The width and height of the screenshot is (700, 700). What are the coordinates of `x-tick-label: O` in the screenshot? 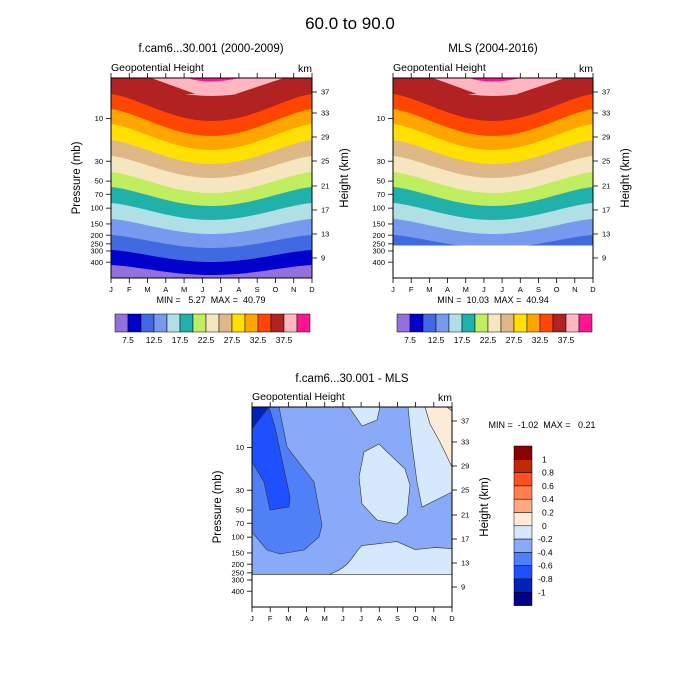 It's located at (557, 289).